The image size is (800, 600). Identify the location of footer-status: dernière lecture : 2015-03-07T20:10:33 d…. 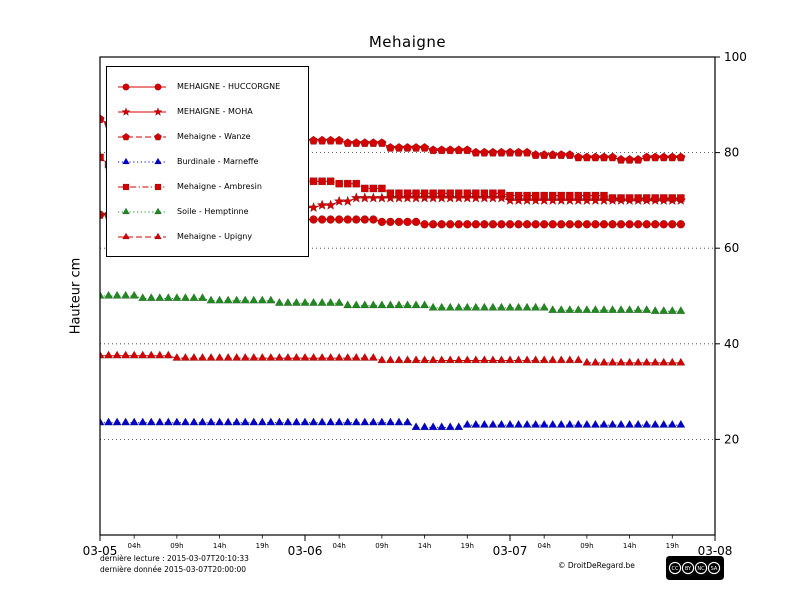
(174, 564).